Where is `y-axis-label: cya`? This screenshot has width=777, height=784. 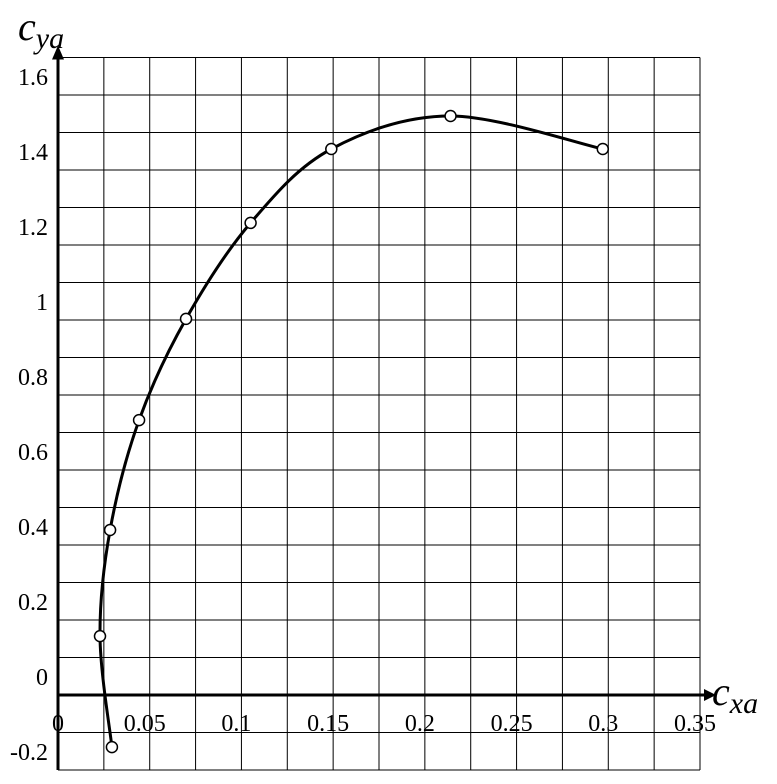
y-axis-label: cya is located at coordinates (41, 29).